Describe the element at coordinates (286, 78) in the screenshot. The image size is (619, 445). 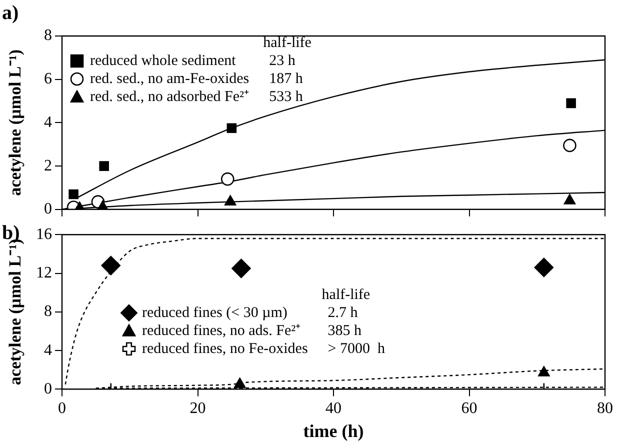
I see `annotation: 187 h` at that location.